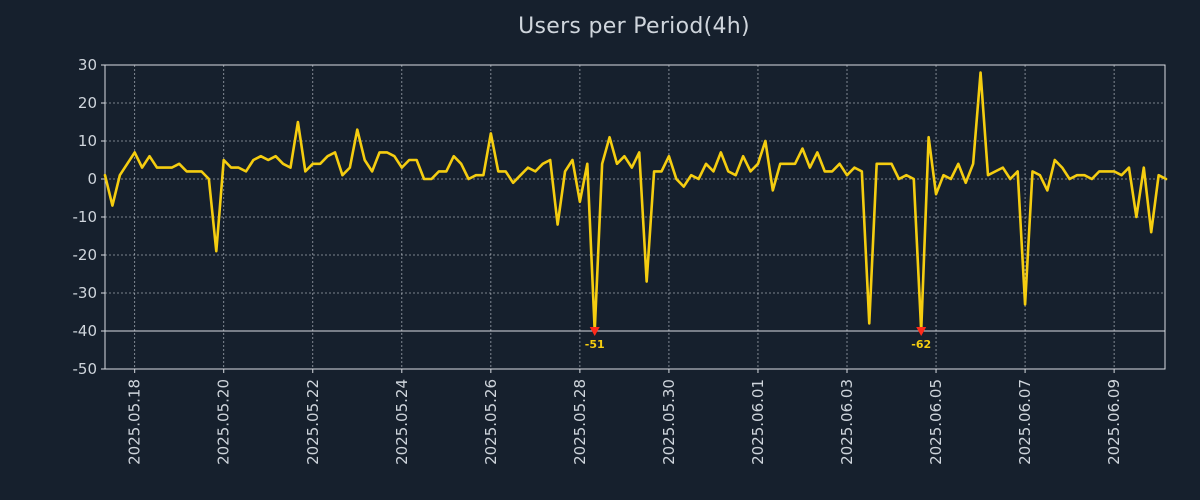 Image resolution: width=1200 pixels, height=500 pixels. Describe the element at coordinates (85, 217) in the screenshot. I see `y-tick-label: -10` at that location.